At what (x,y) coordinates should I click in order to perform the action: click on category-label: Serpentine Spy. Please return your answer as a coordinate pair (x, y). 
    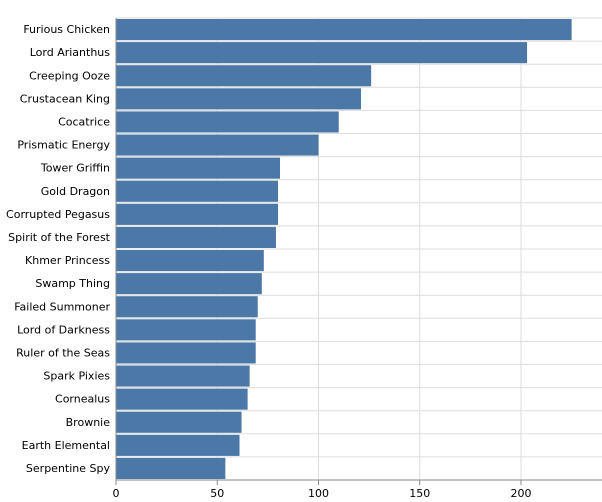
    Looking at the image, I should click on (68, 468).